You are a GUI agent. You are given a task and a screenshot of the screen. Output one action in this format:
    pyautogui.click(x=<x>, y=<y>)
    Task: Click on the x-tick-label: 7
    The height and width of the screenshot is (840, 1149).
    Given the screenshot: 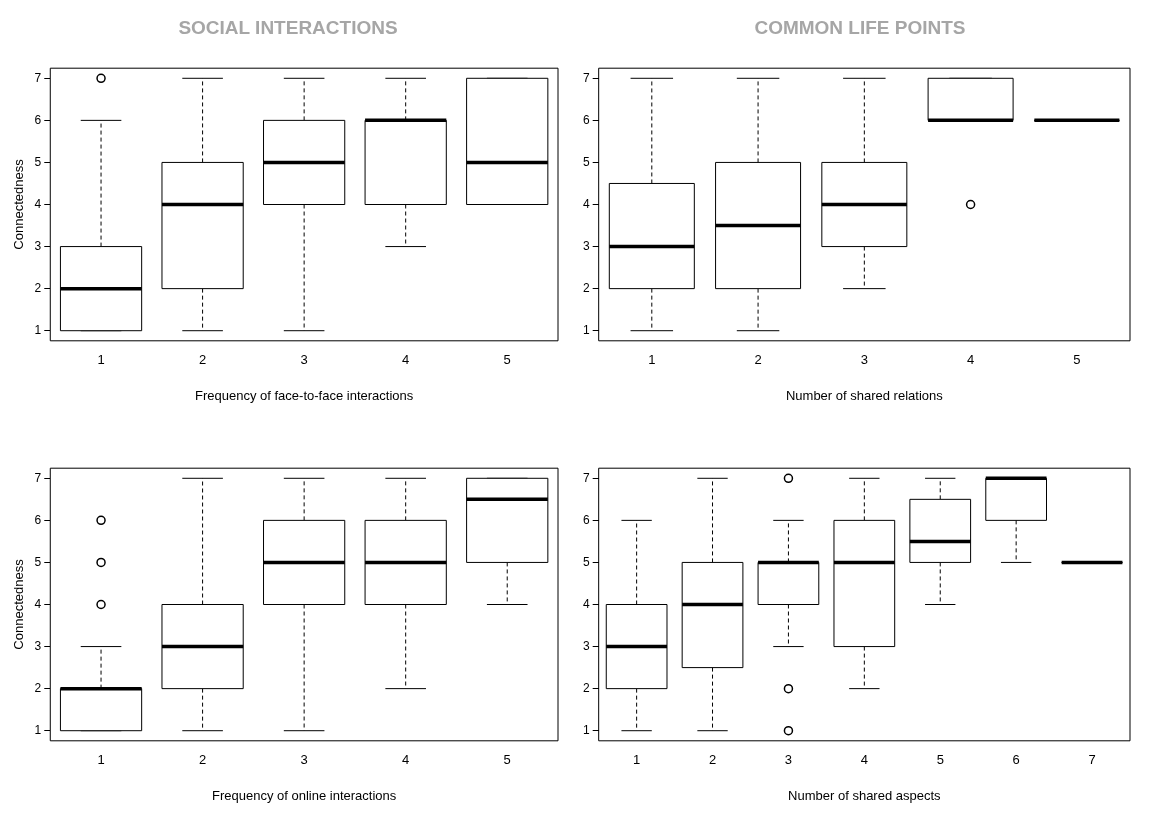 What is the action you would take?
    pyautogui.click(x=1092, y=760)
    